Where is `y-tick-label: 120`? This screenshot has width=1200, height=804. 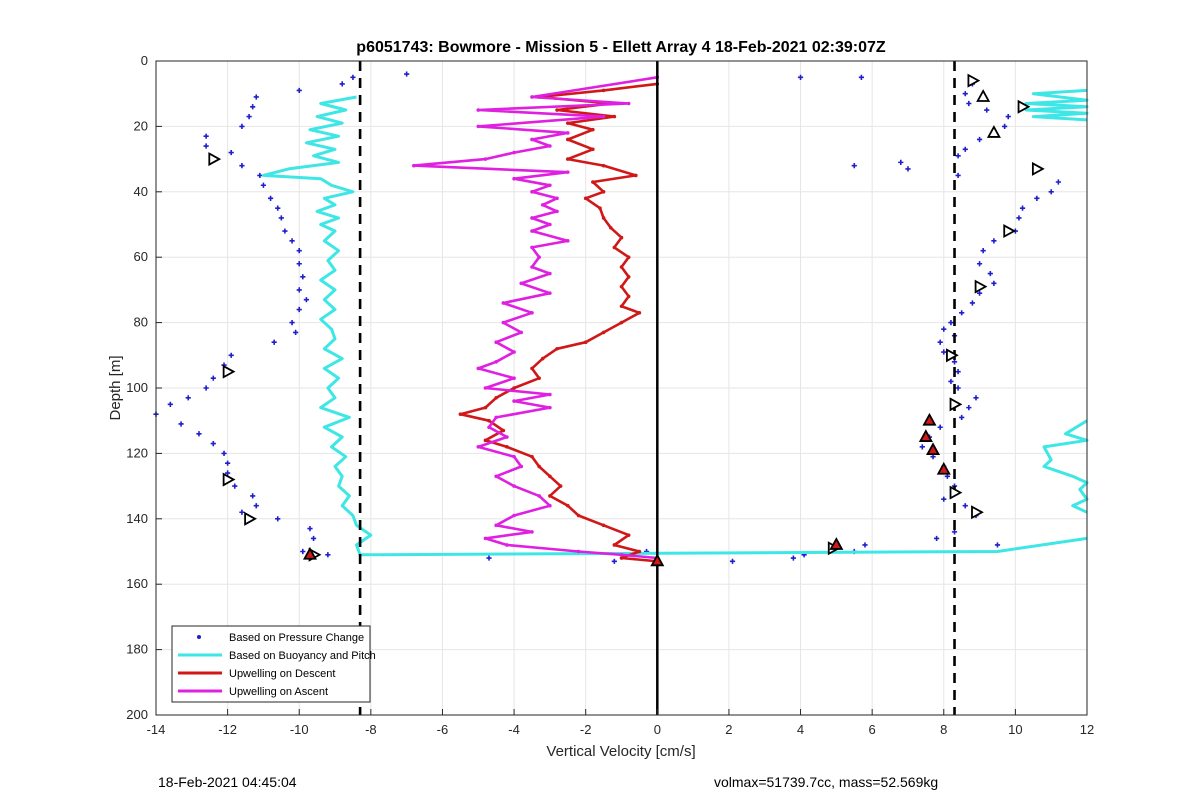
y-tick-label: 120 is located at coordinates (137, 452).